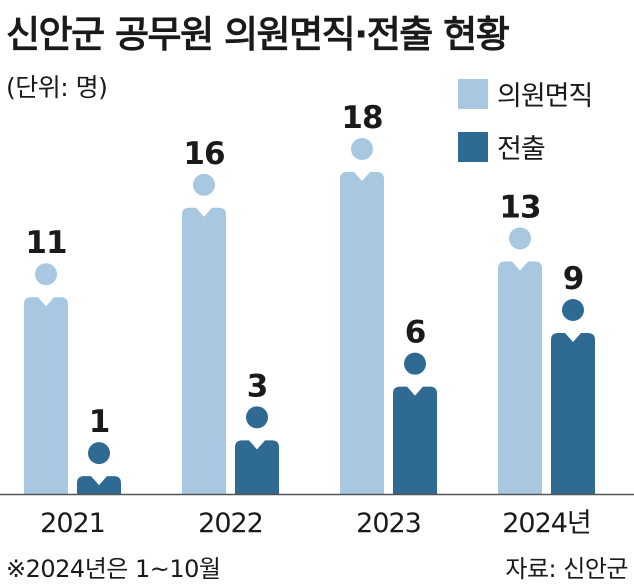  I want to click on data-label-resignation-2023: 18, so click(361, 118).